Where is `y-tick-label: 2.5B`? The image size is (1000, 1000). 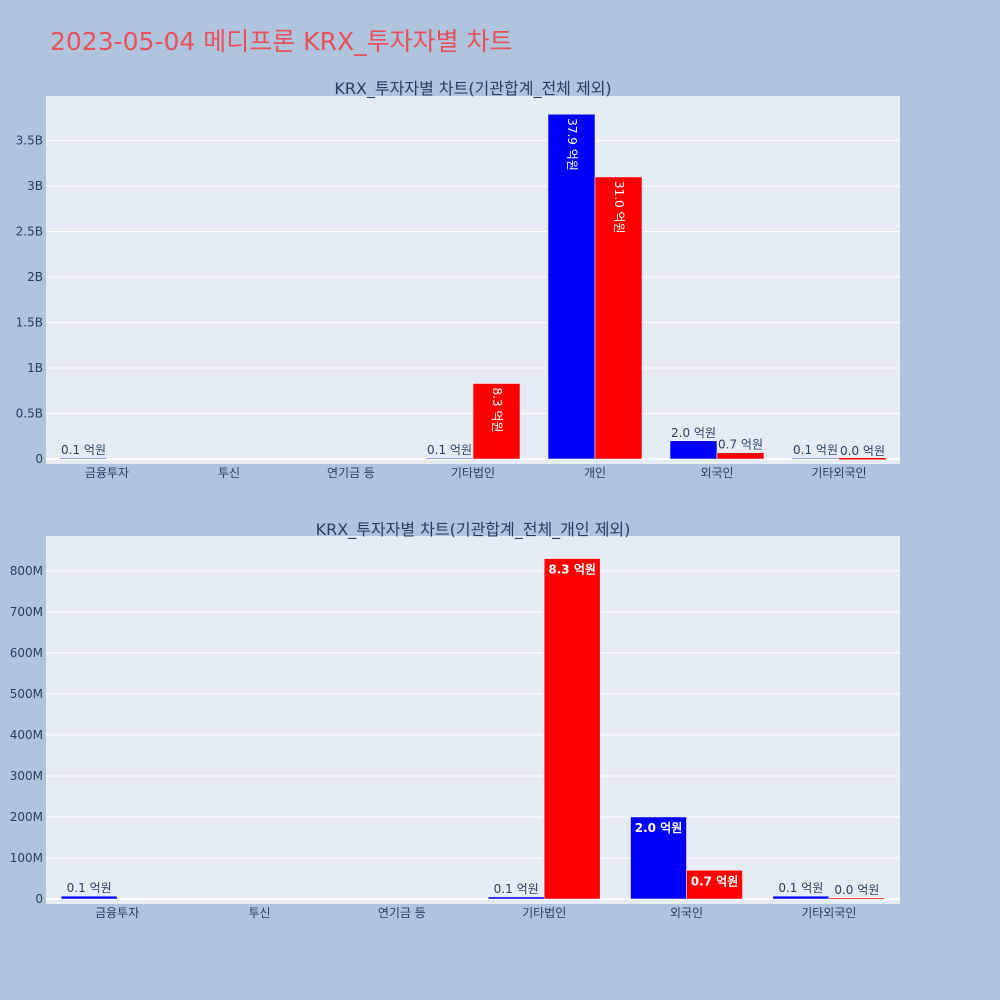
y-tick-label: 2.5B is located at coordinates (29, 232).